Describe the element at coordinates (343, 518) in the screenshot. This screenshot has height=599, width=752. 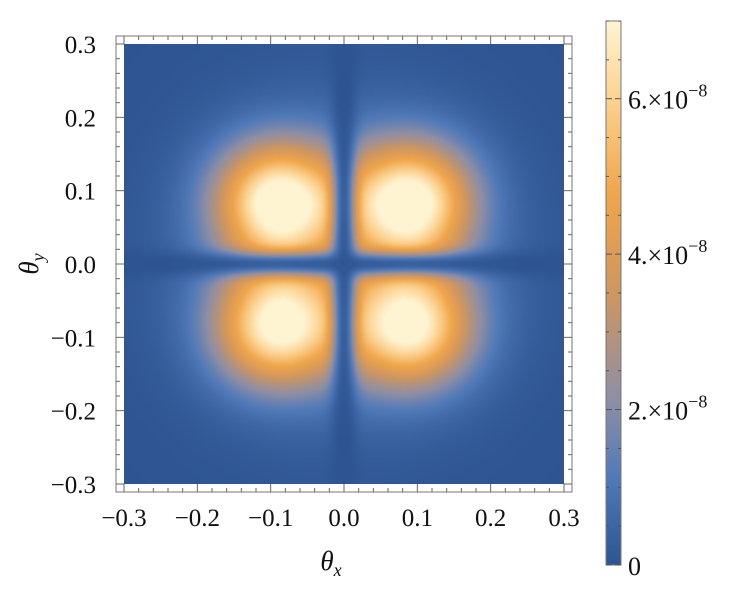
I see `x-tick-label: 0.0` at that location.